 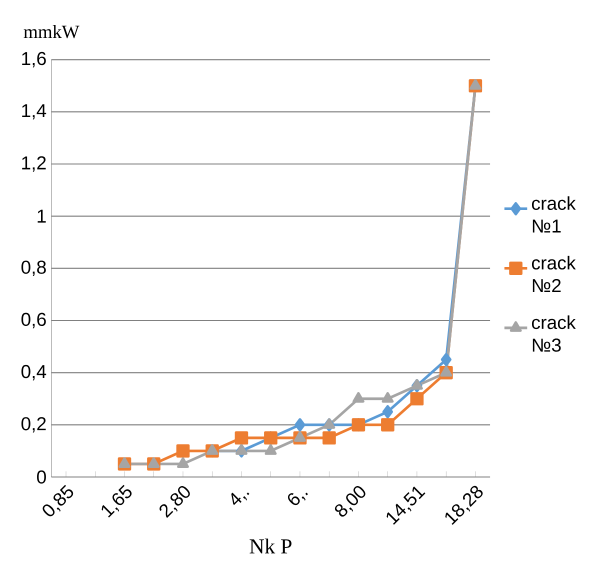 What do you see at coordinates (34, 112) in the screenshot?
I see `y-tick-label: 1,4` at bounding box center [34, 112].